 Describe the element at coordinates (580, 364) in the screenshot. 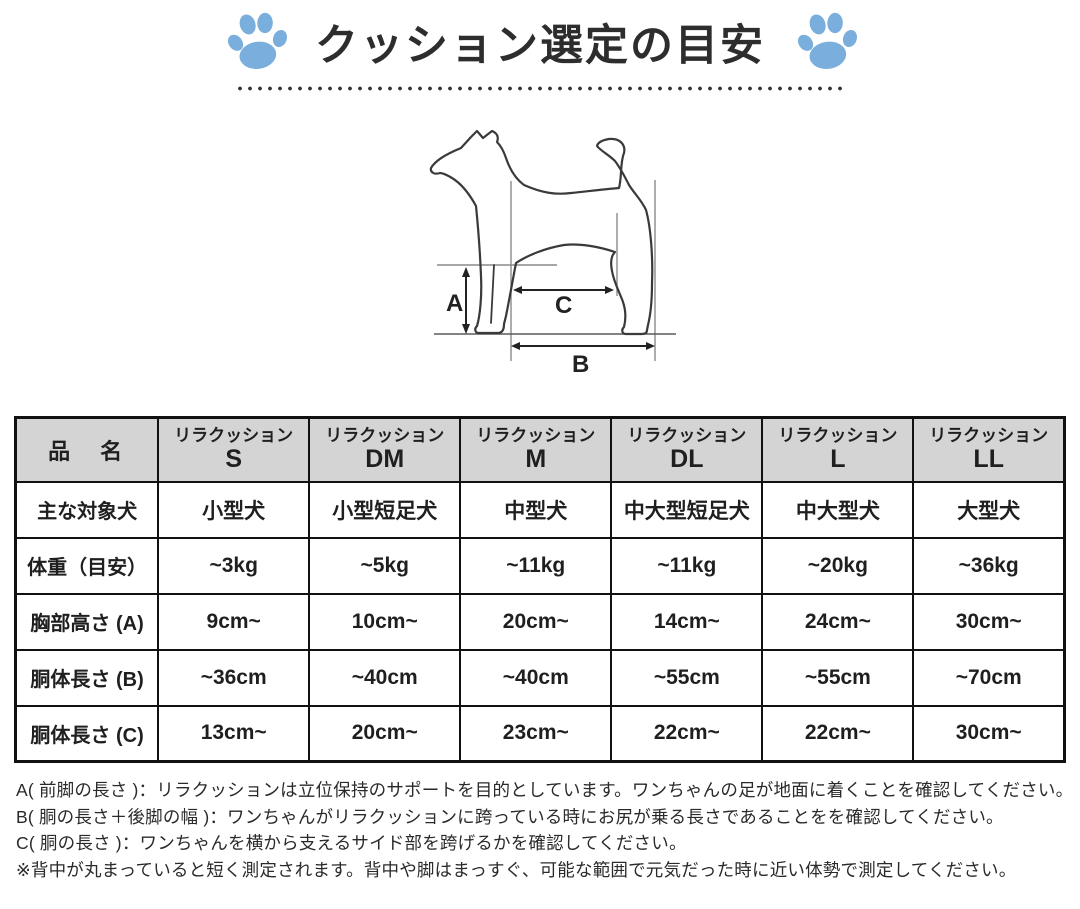

I see `dimension-label-b: B` at that location.